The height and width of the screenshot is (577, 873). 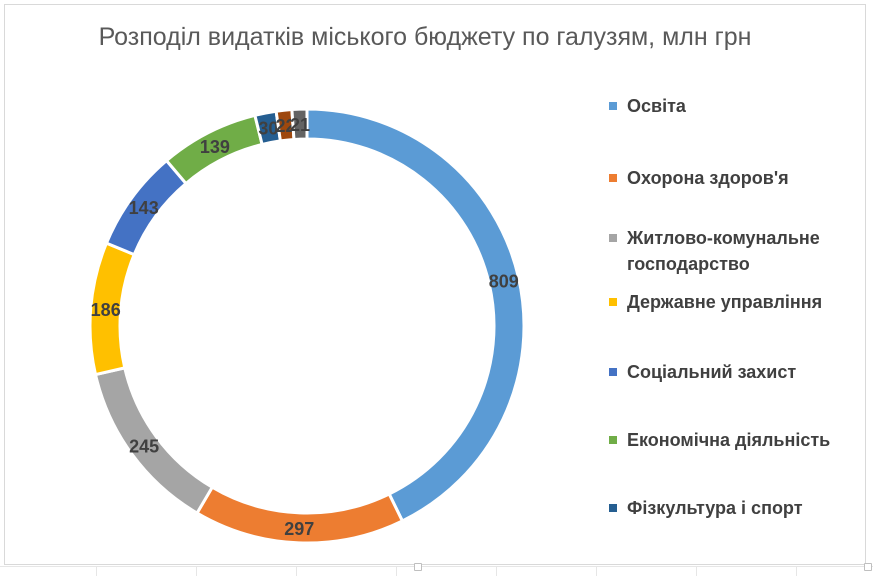 I want to click on legend-label: Житлово-комунальне господарство, so click(x=723, y=251).